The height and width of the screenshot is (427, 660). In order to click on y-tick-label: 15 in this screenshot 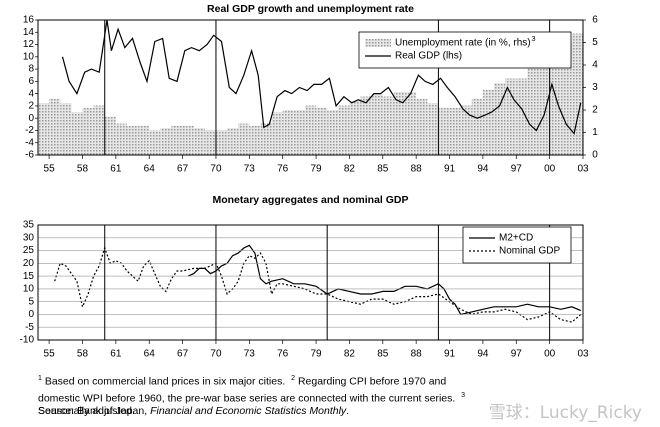, I will do `click(29, 276)`.